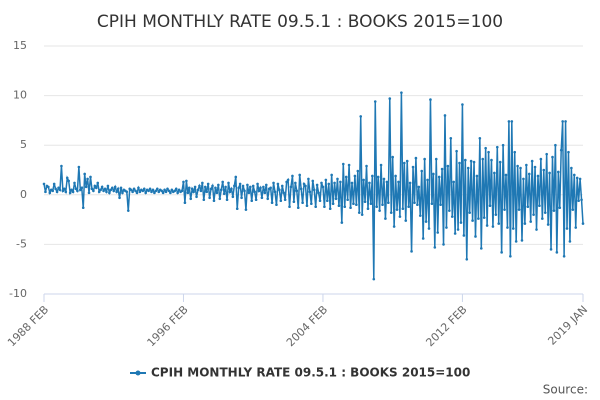 This screenshot has width=600, height=400. Describe the element at coordinates (20, 95) in the screenshot. I see `y-tick-label: 10` at that location.